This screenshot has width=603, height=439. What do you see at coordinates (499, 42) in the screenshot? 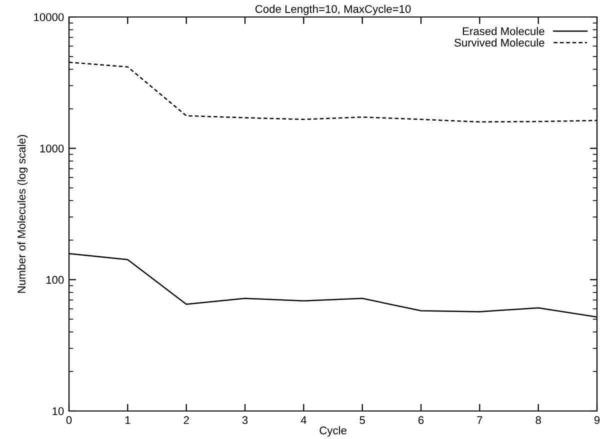
I see `legend-label: Survived Molecule` at bounding box center [499, 42].